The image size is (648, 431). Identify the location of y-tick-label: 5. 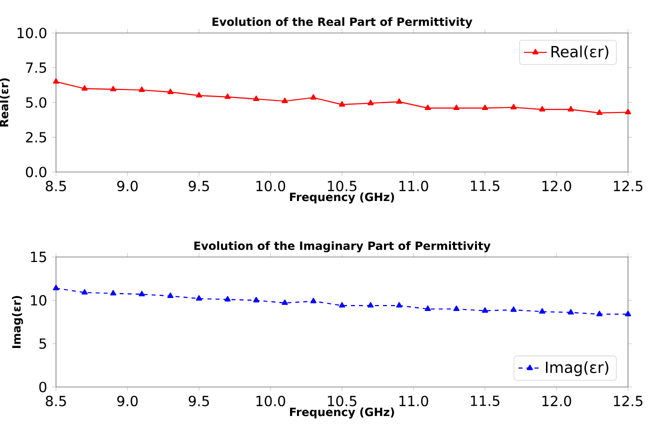
(42, 343).